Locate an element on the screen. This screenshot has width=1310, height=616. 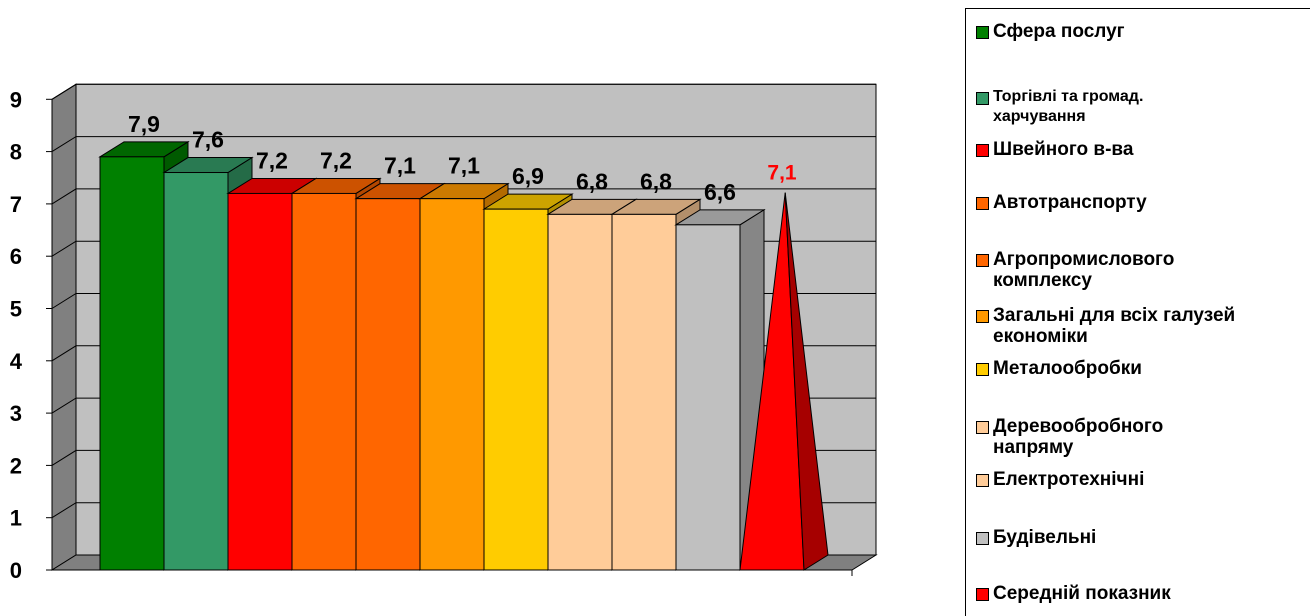
legend-label: Торгівлі та громад. харчування is located at coordinates (1068, 106).